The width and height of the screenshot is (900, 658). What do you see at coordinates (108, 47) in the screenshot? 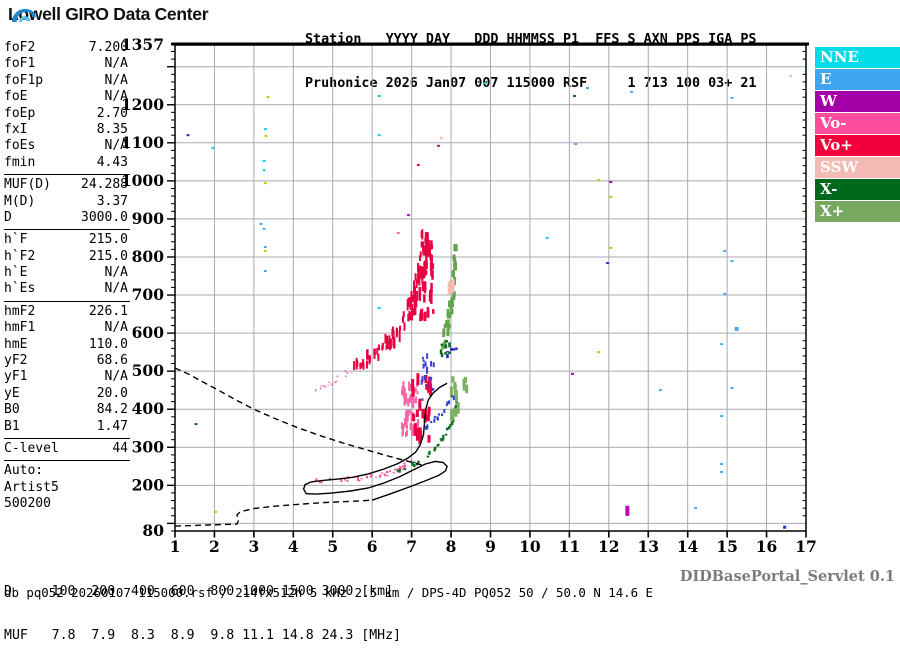
I see `param-value: 7.200` at bounding box center [108, 47].